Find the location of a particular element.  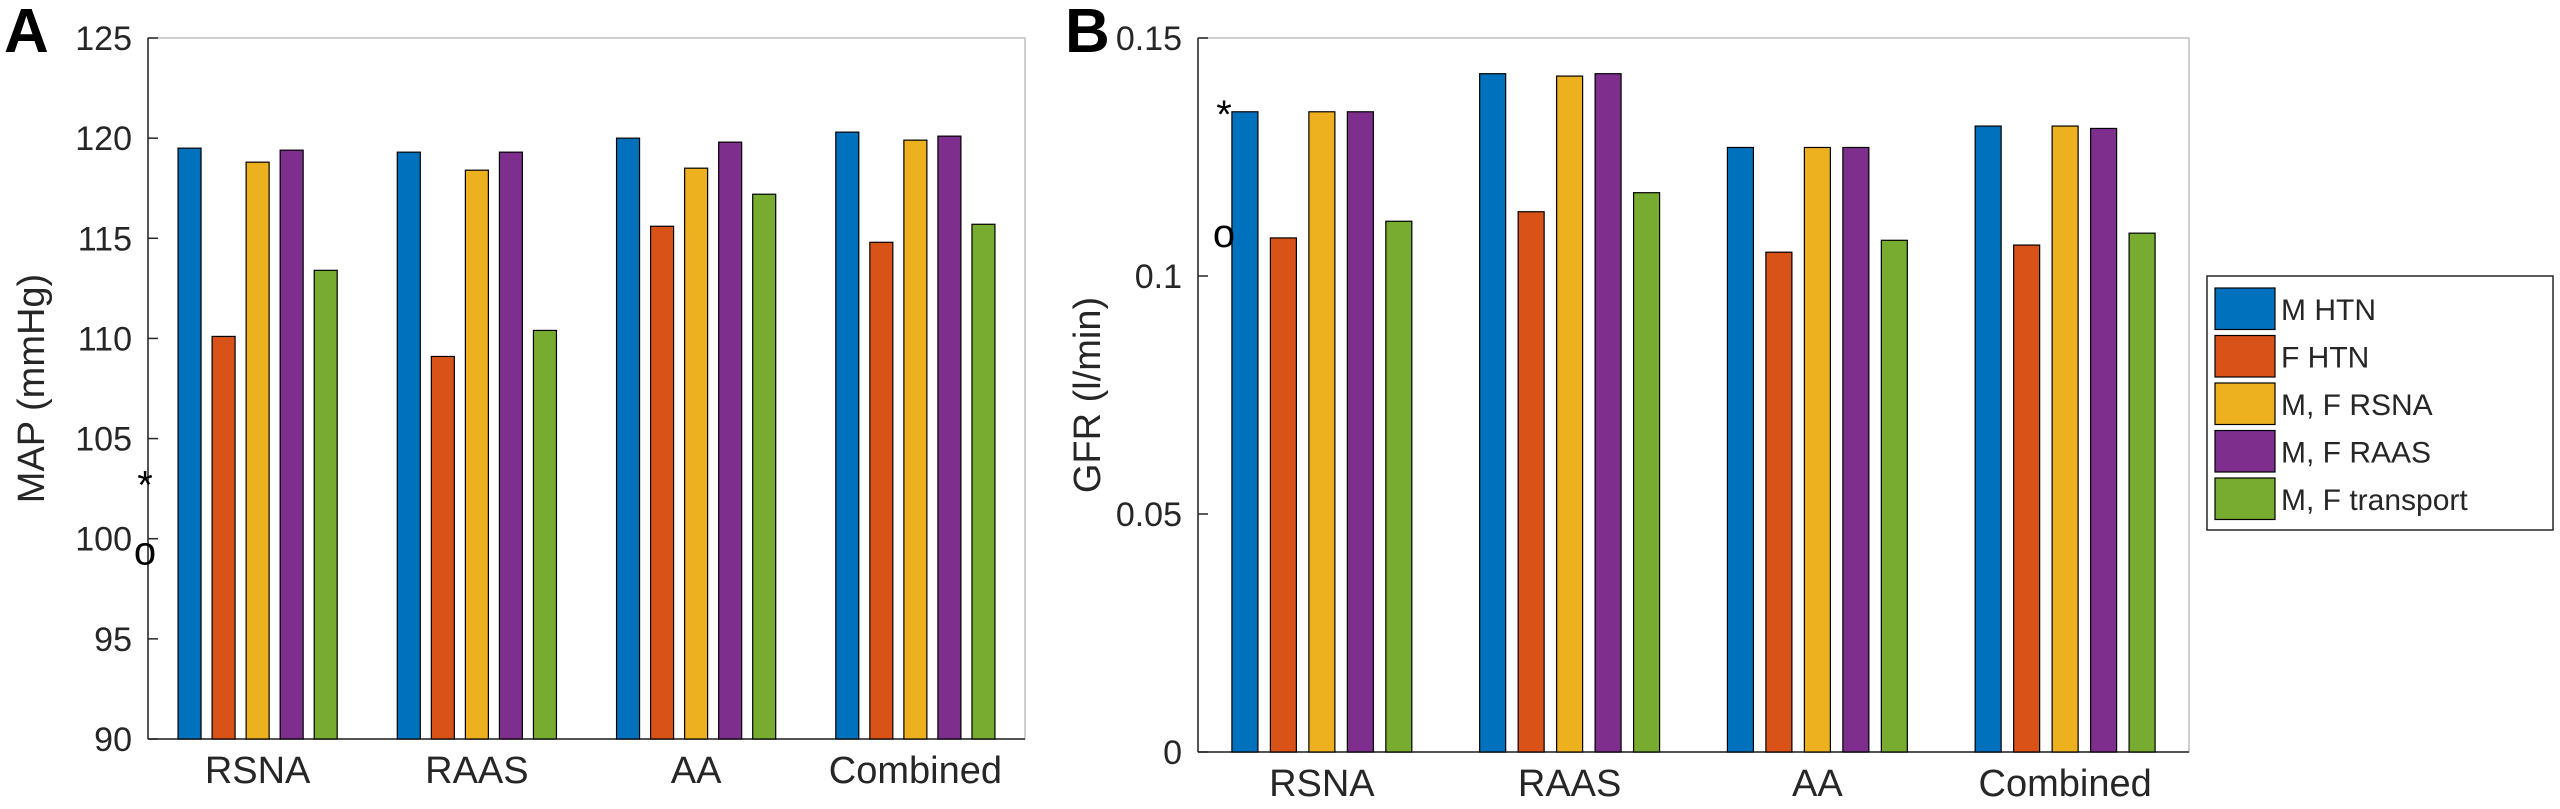

panel-b-y-axis-title: GFR (l/min) is located at coordinates (1088, 395).